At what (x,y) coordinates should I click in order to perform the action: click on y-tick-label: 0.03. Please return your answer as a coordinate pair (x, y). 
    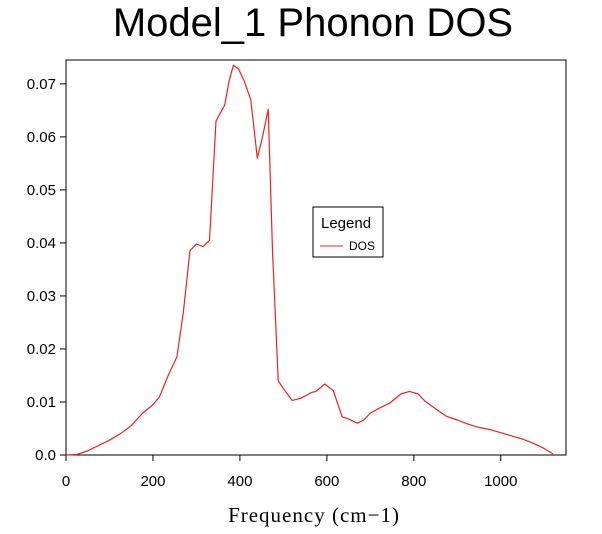
    Looking at the image, I should click on (41, 296).